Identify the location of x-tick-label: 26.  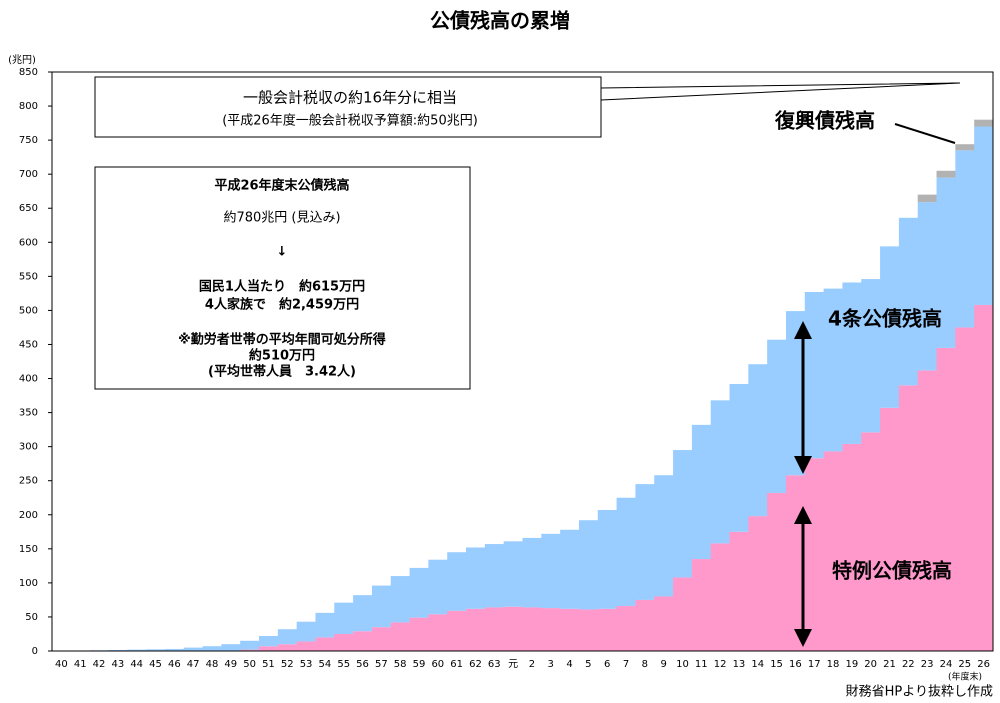
(983, 664).